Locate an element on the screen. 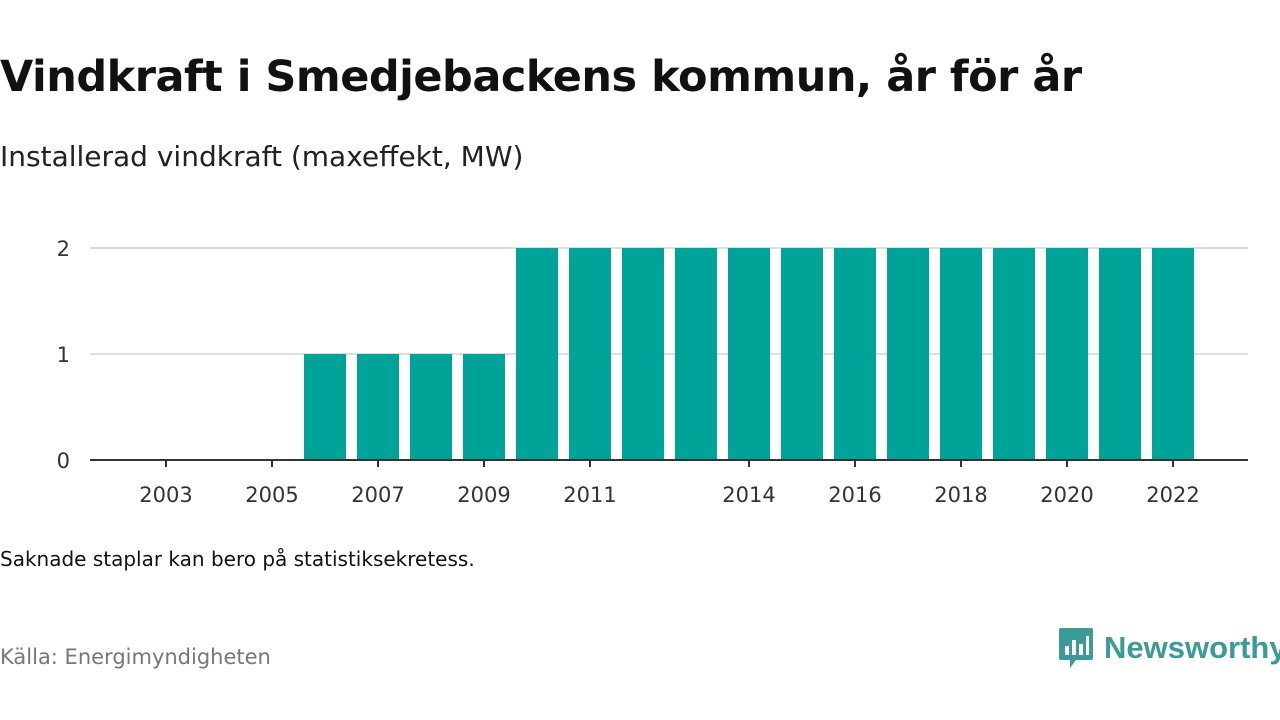 The image size is (1280, 720). x-tick-label: 2011 is located at coordinates (589, 495).